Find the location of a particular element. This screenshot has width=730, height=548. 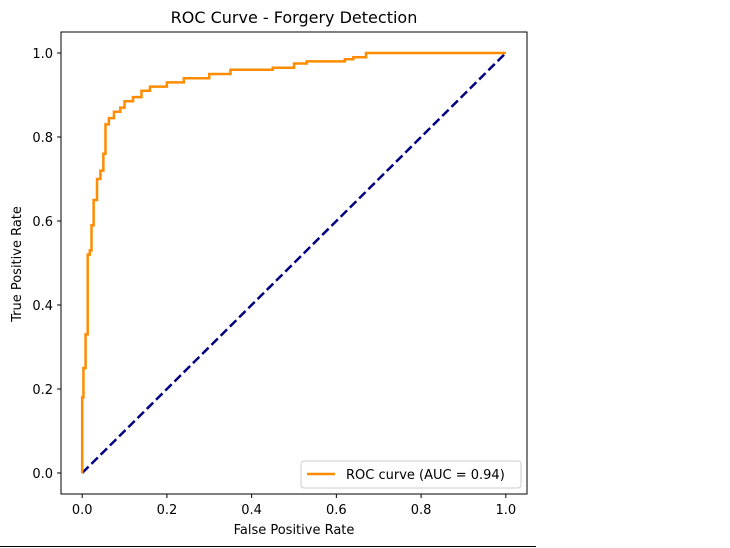

y-tick-label: 0.8 is located at coordinates (42, 138).